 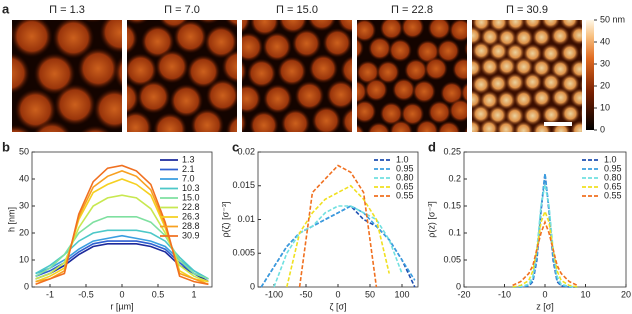 What do you see at coordinates (545, 306) in the screenshot?
I see `x-axis-label: z [σ]` at bounding box center [545, 306].